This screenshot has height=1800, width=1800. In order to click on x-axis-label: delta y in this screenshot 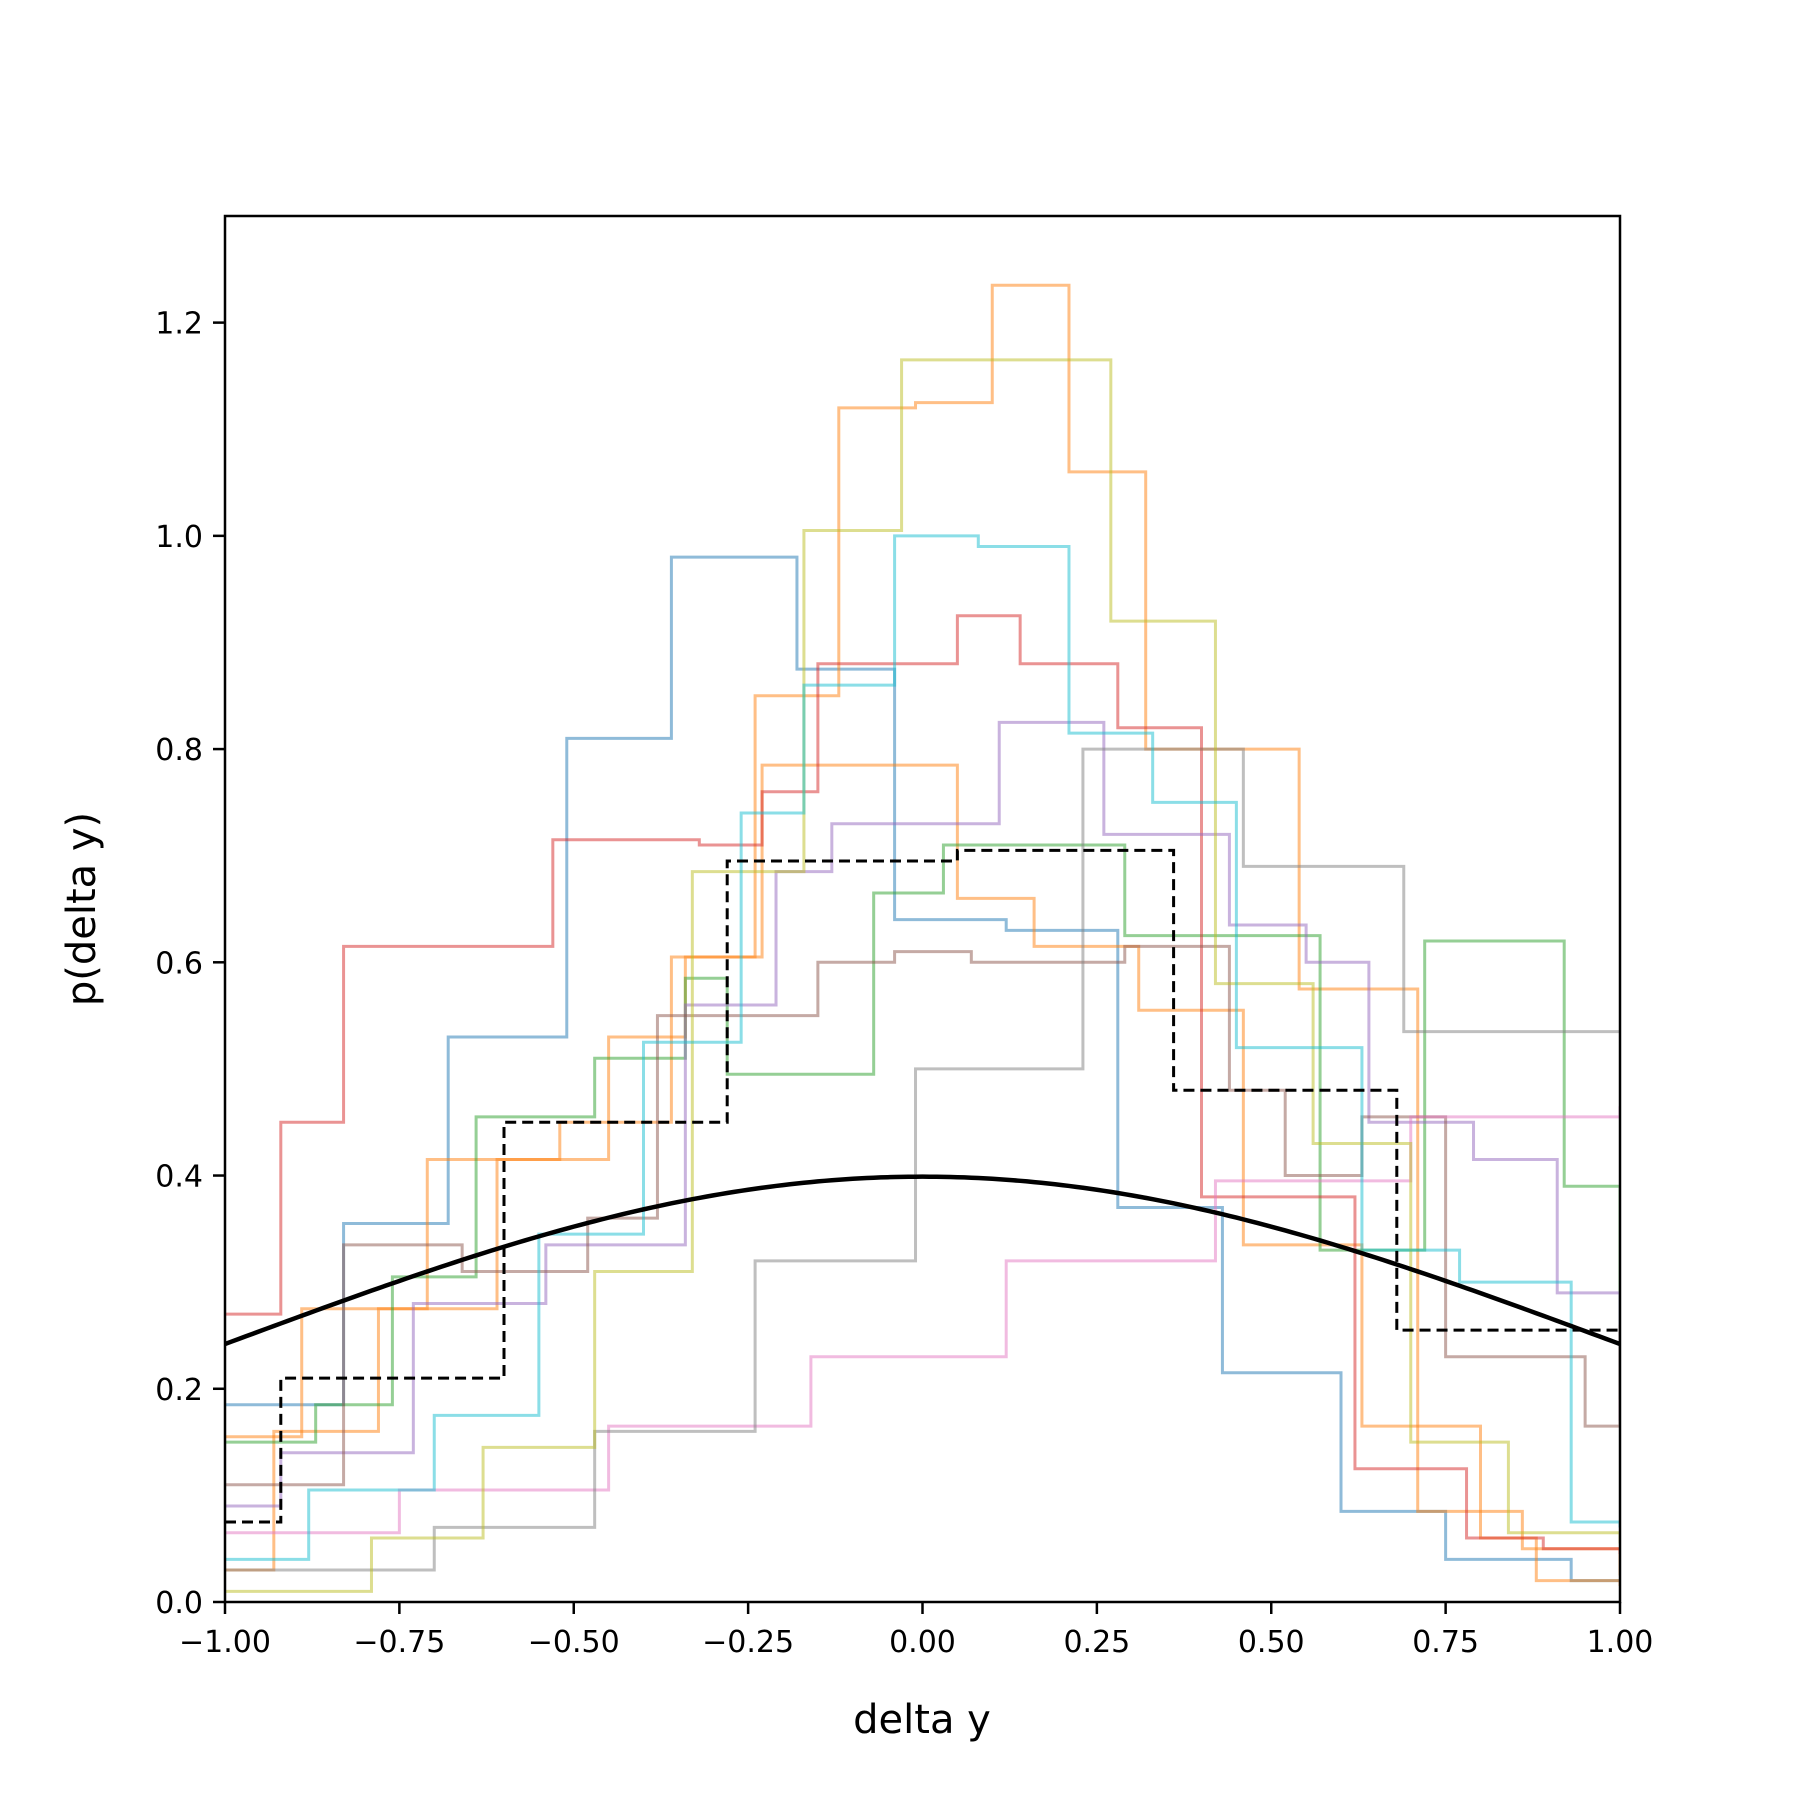, I will do `click(922, 1720)`.